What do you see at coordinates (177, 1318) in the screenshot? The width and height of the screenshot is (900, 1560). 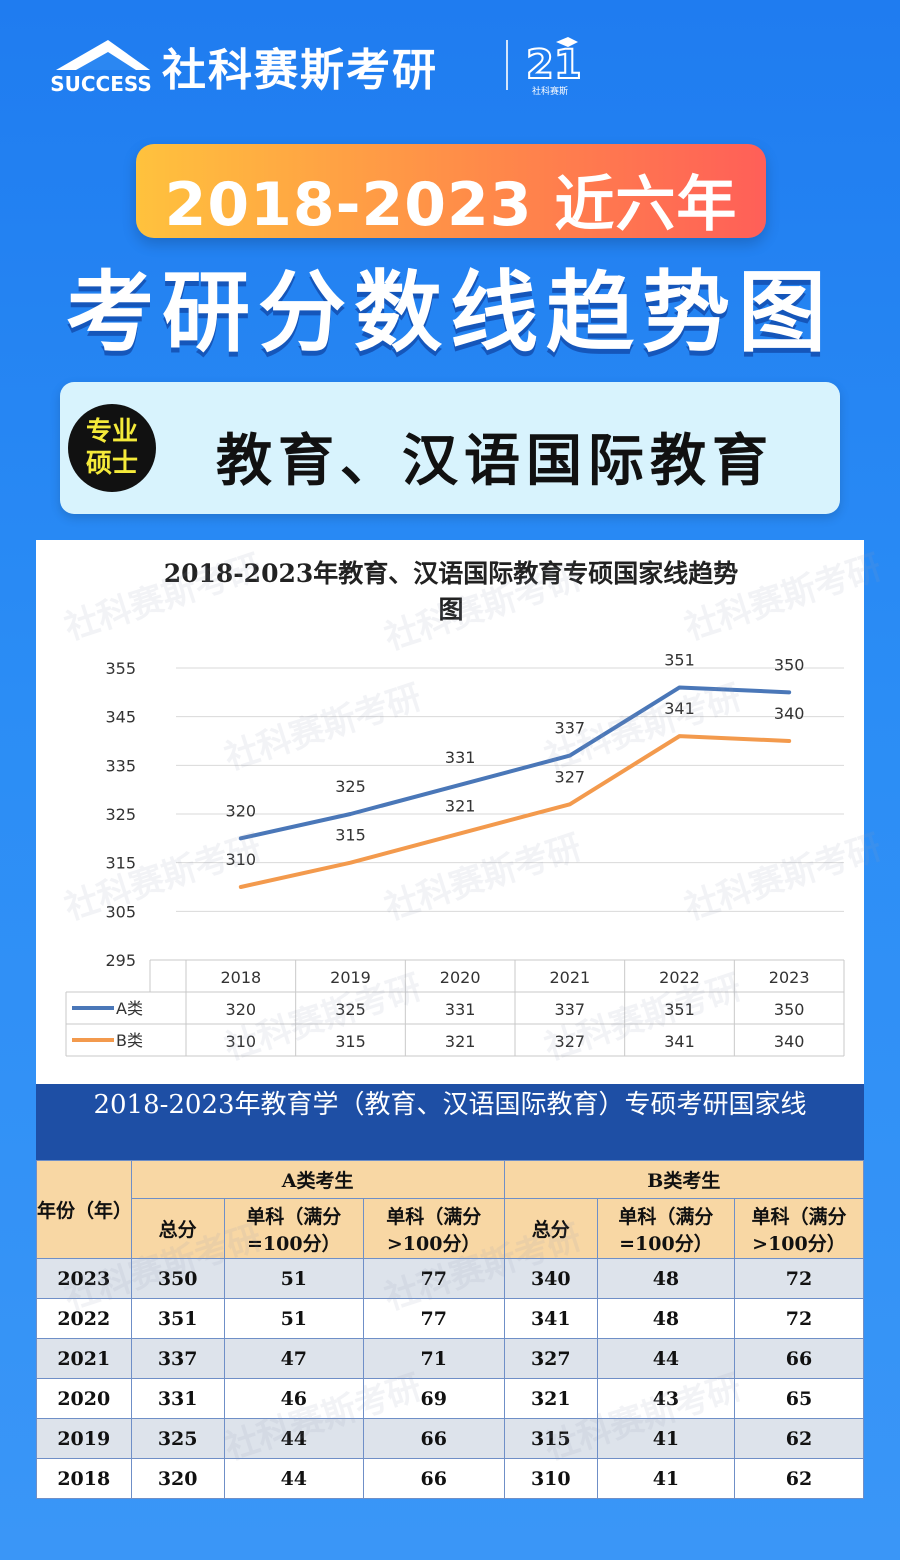 I see `table-cell: 351` at bounding box center [177, 1318].